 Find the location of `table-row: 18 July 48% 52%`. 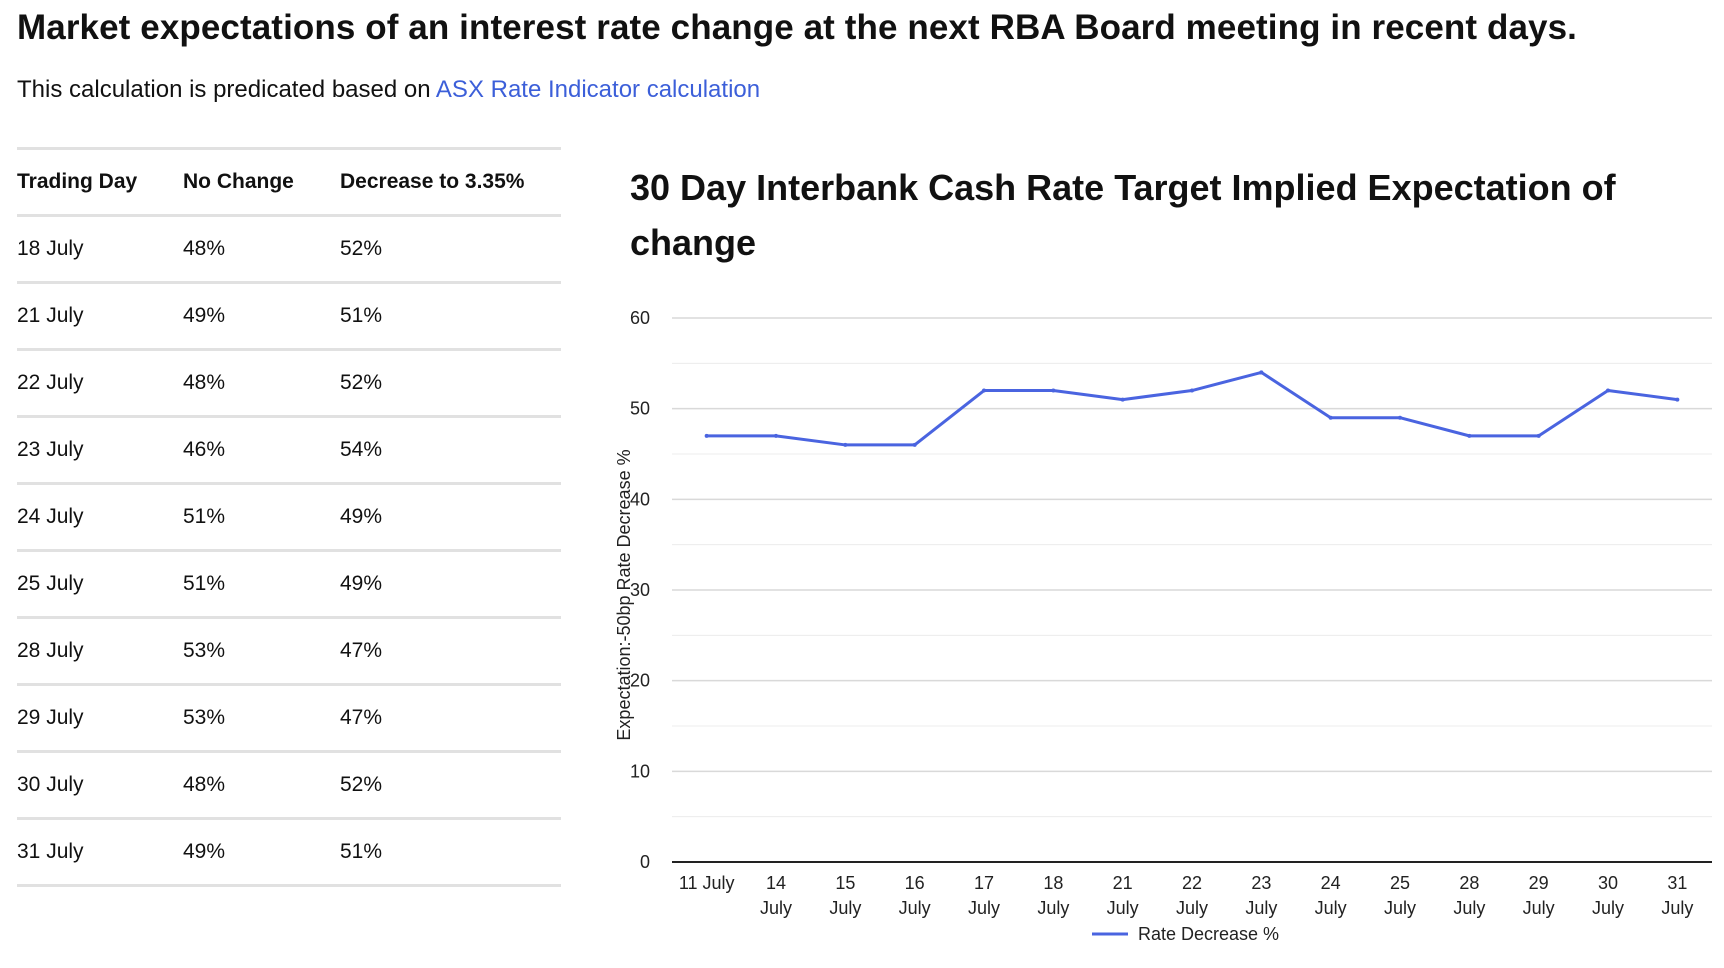

table-row: 18 July 48% 52% is located at coordinates (289, 249).